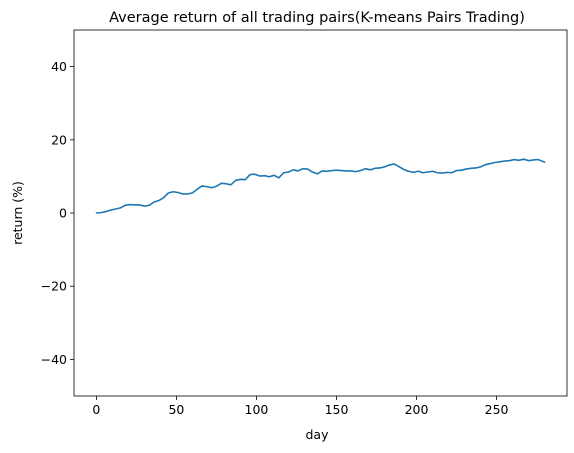 Image resolution: width=574 pixels, height=453 pixels. What do you see at coordinates (300, 406) in the screenshot?
I see `x-axis-ticks: 0 50 100 150 200 250` at bounding box center [300, 406].